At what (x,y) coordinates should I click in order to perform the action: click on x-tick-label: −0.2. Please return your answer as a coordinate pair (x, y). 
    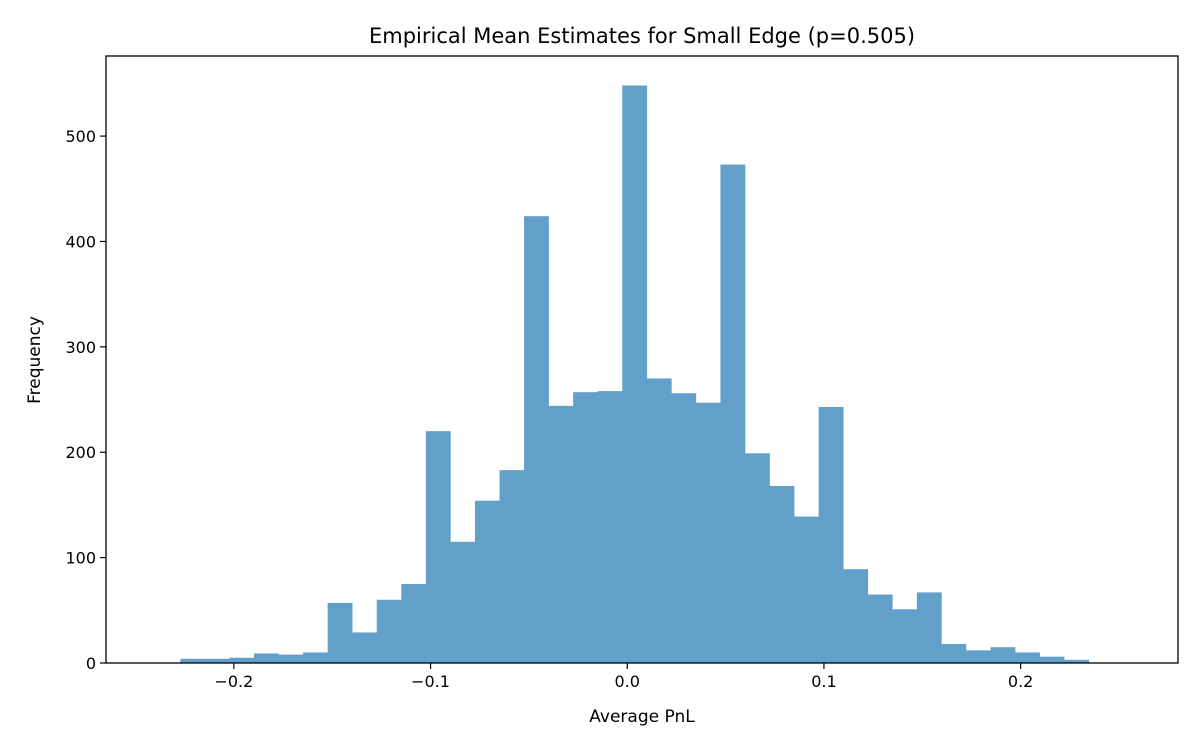
    Looking at the image, I should click on (233, 681).